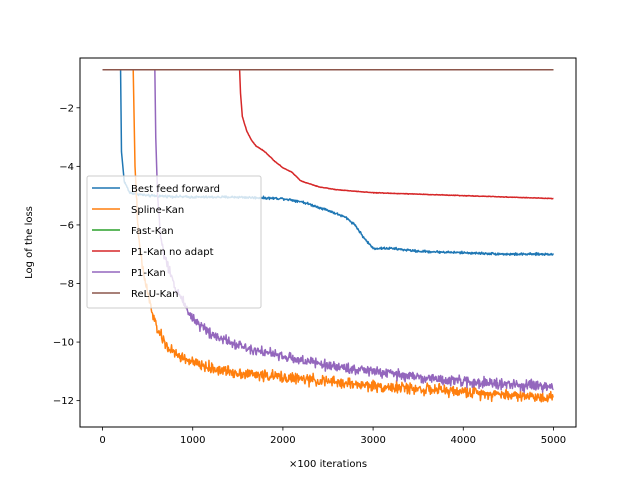 The image size is (640, 480). Describe the element at coordinates (148, 273) in the screenshot. I see `legend-label: P1-Kan` at that location.